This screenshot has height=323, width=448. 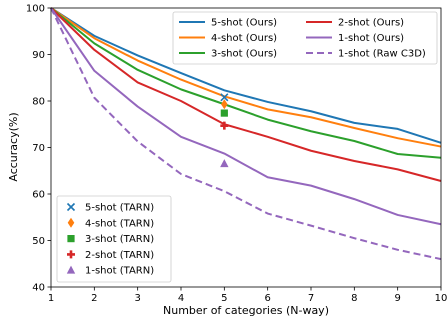 What do you see at coordinates (267, 298) in the screenshot?
I see `x-tick-label: 6` at bounding box center [267, 298].